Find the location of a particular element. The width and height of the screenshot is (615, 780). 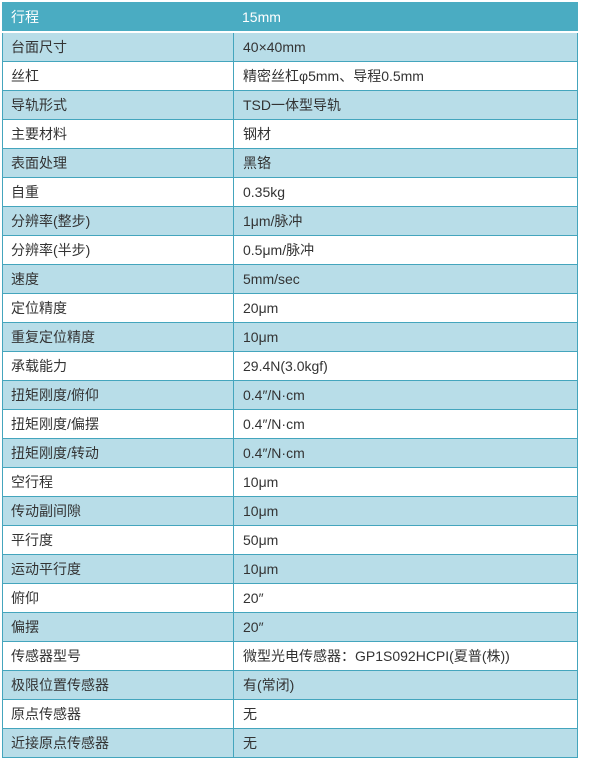

spec-label-cell: 分辨率(半步) is located at coordinates (118, 250).